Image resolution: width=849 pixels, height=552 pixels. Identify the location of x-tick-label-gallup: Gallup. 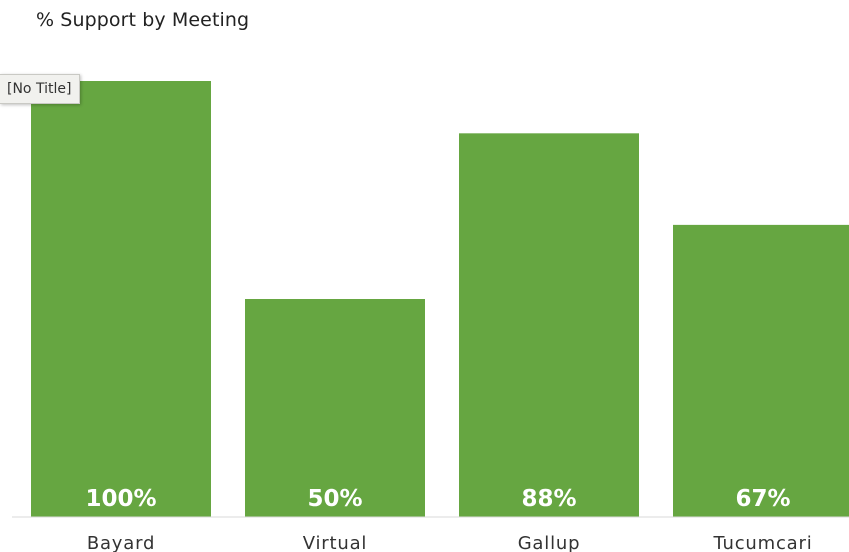
(549, 542).